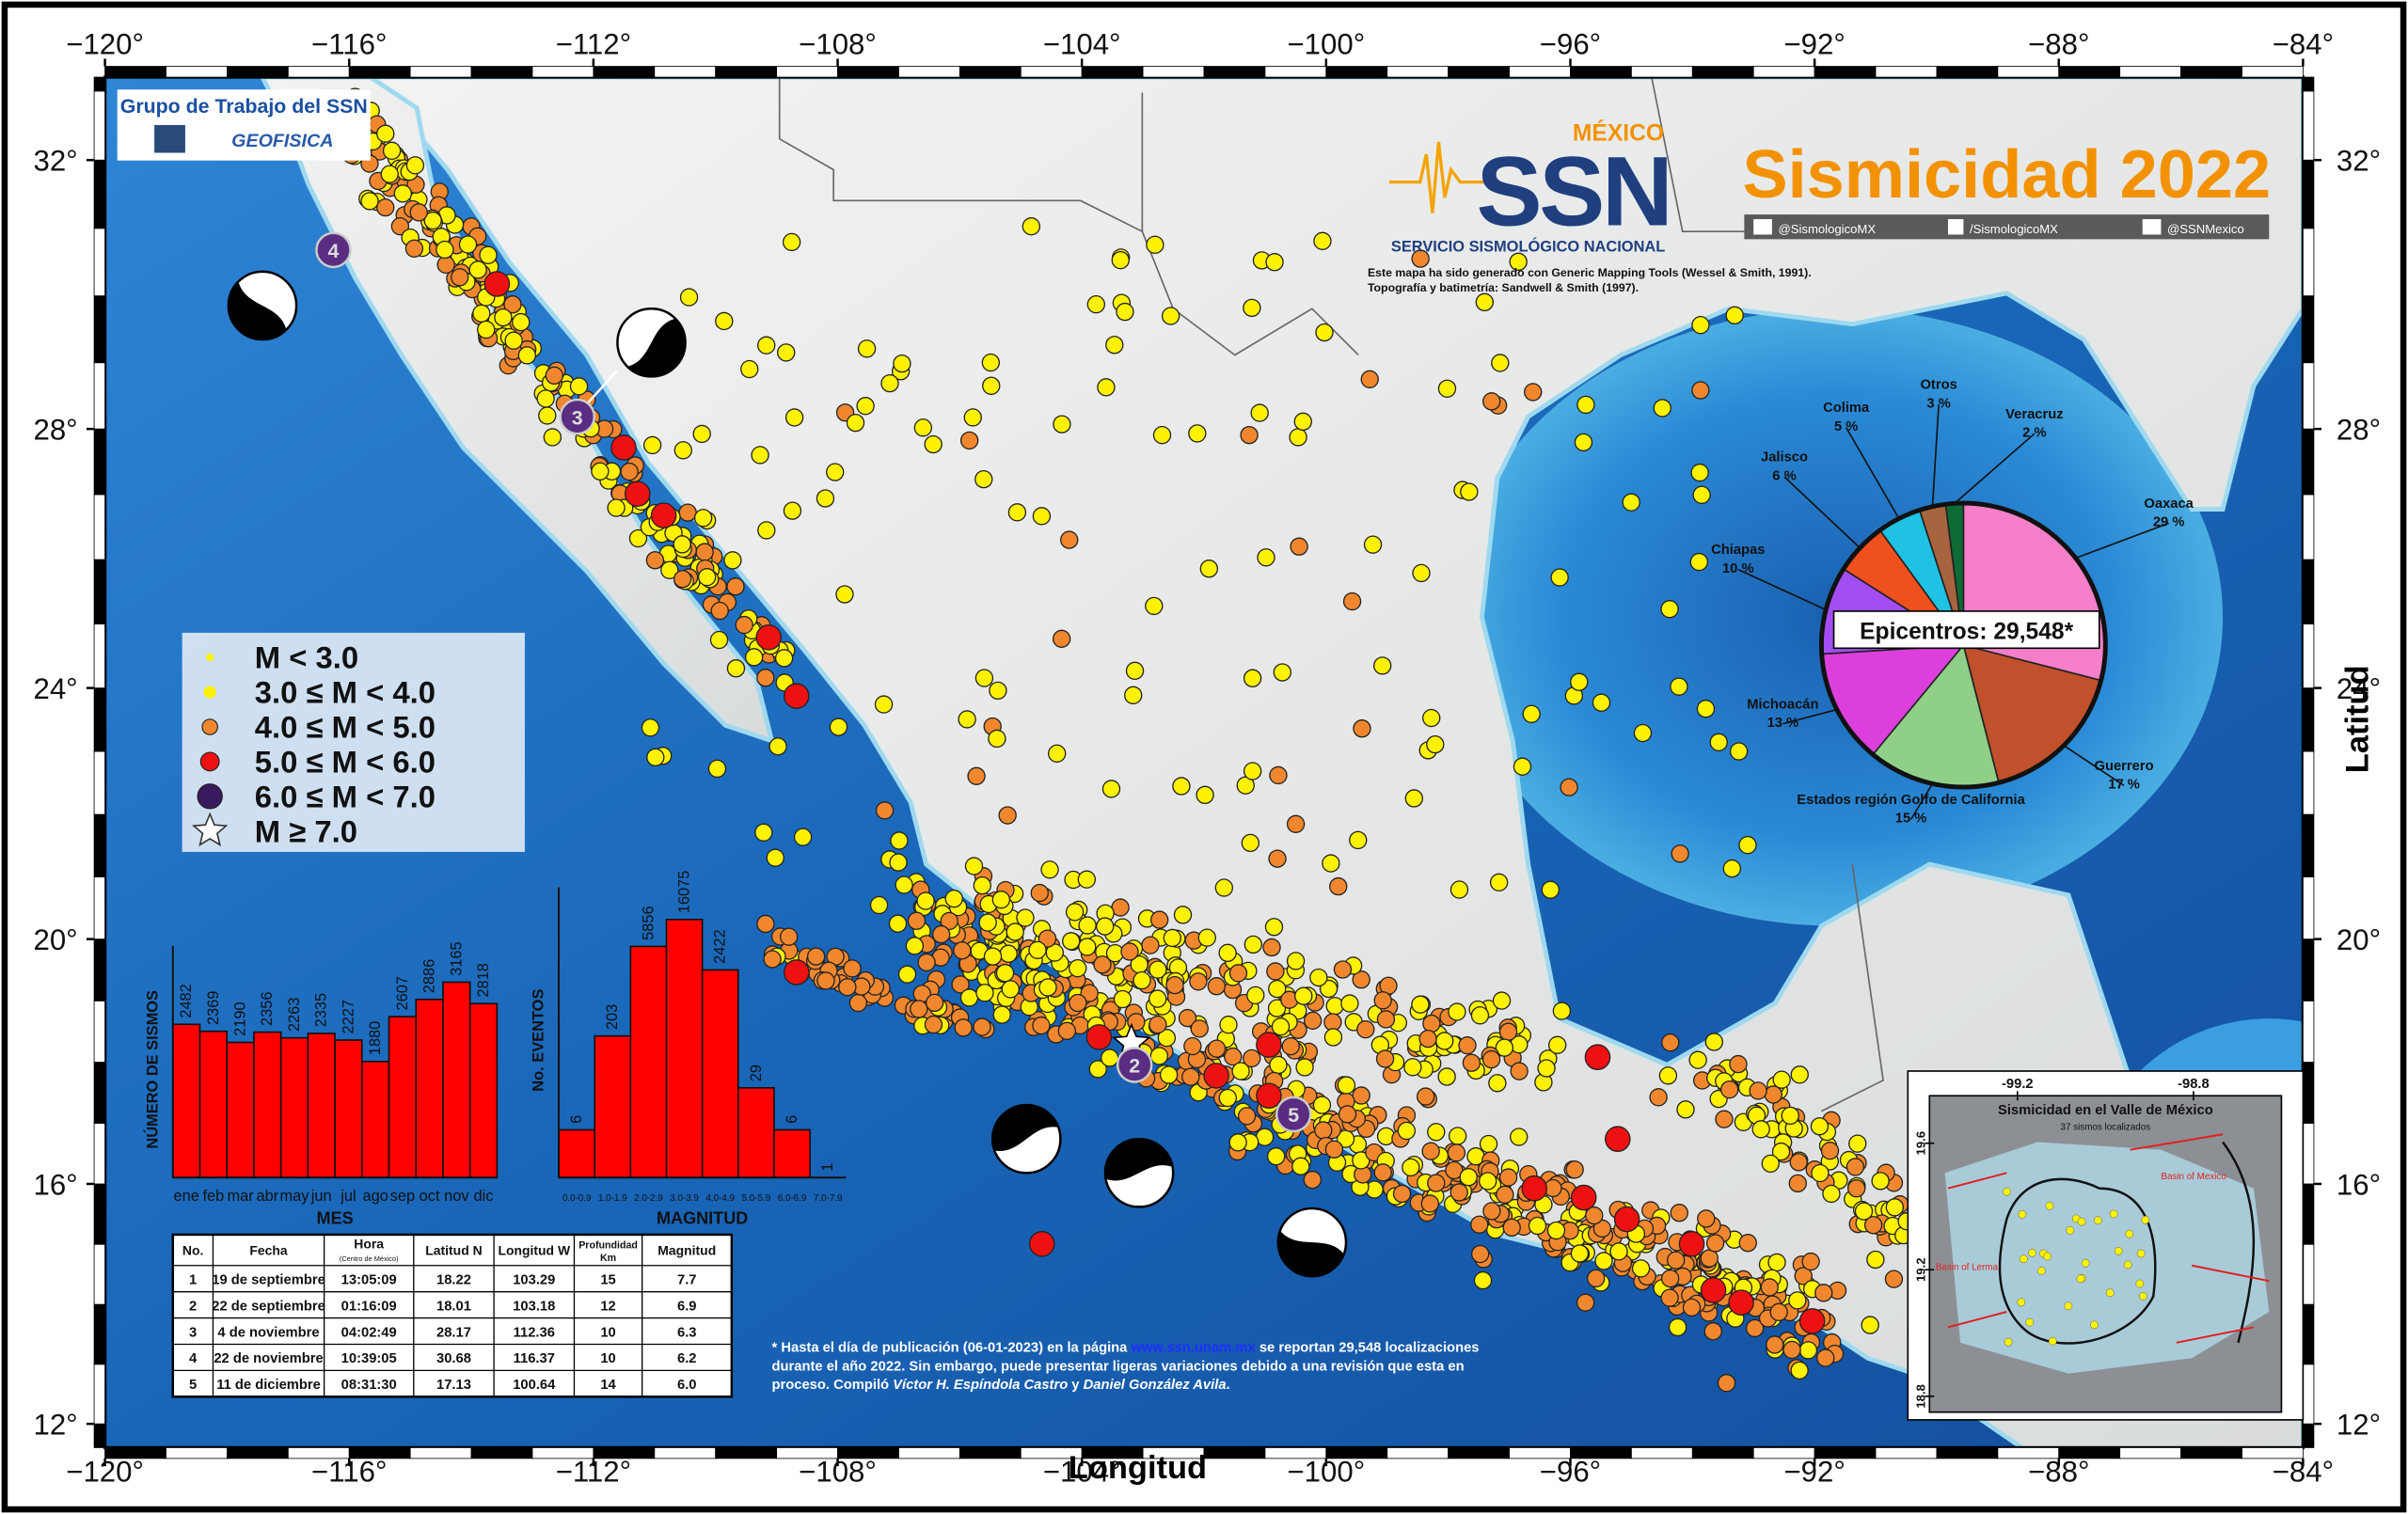 Image resolution: width=2408 pixels, height=1514 pixels. What do you see at coordinates (2106, 1127) in the screenshot?
I see `inset-subtitle: 37 sismos localizados` at bounding box center [2106, 1127].